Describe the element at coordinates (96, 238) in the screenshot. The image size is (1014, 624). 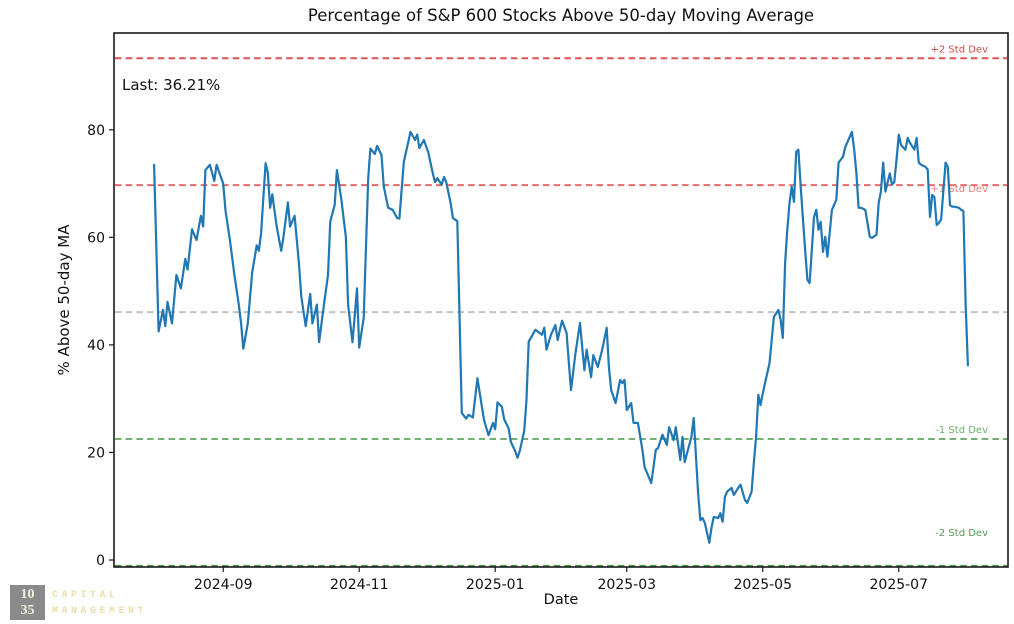
I see `y-tick-label: 60` at that location.